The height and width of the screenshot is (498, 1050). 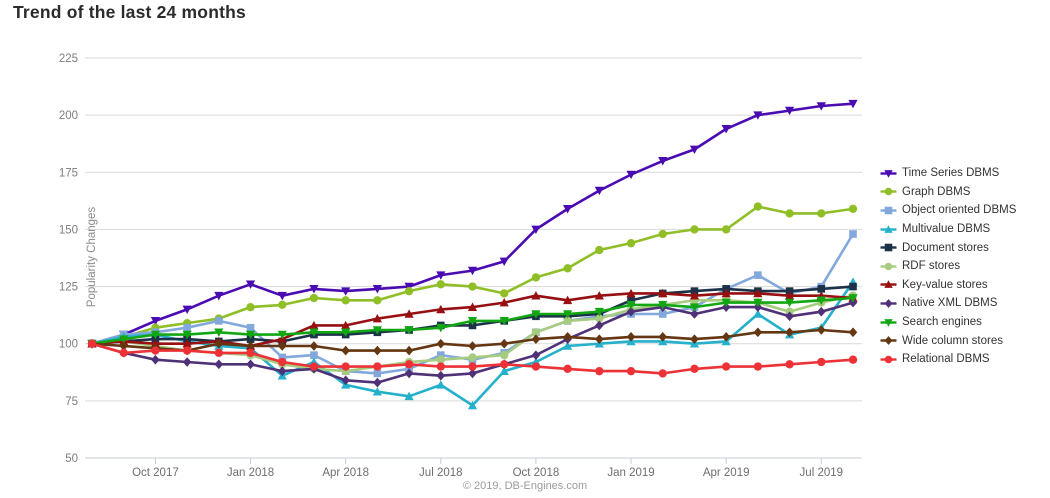 I want to click on native-xml-dbms-legend-marker-icon, so click(x=888, y=303).